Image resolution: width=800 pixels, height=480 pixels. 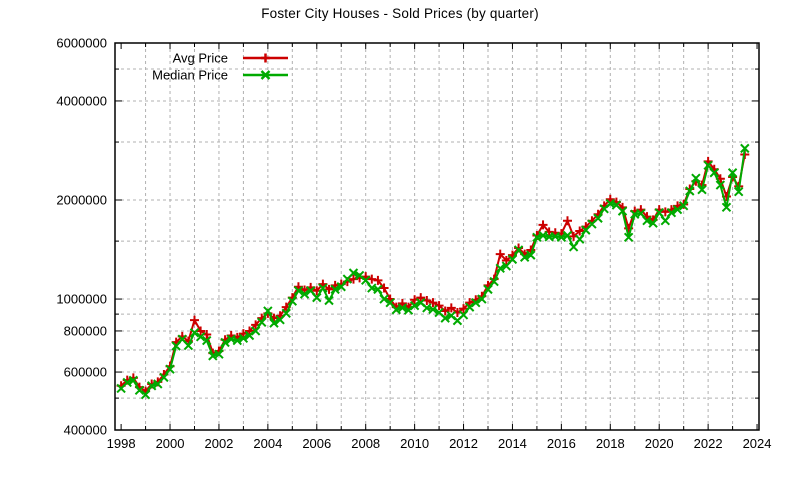 I want to click on cross-marker-icon, so click(x=265, y=75).